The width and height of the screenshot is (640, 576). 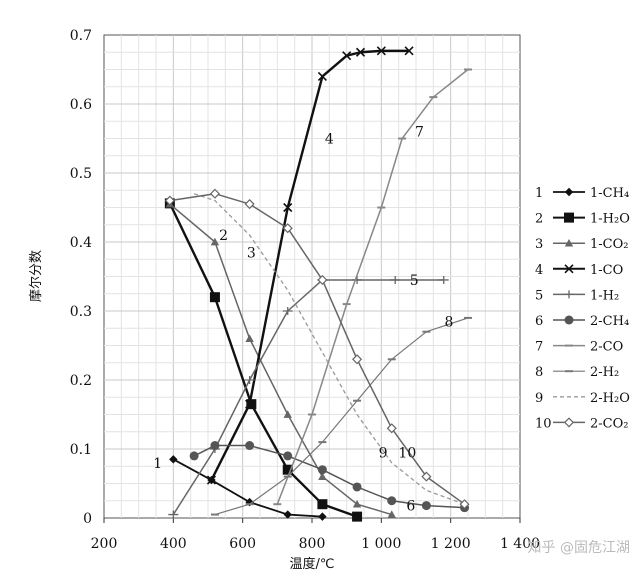 I want to click on curve-label: 6, so click(x=410, y=507).